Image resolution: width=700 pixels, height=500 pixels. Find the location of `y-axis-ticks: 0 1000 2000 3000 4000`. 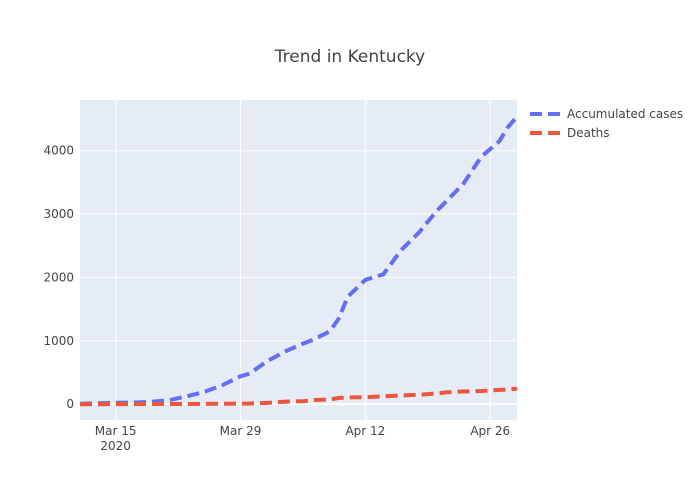

y-axis-ticks: 0 1000 2000 3000 4000 is located at coordinates (58, 277).